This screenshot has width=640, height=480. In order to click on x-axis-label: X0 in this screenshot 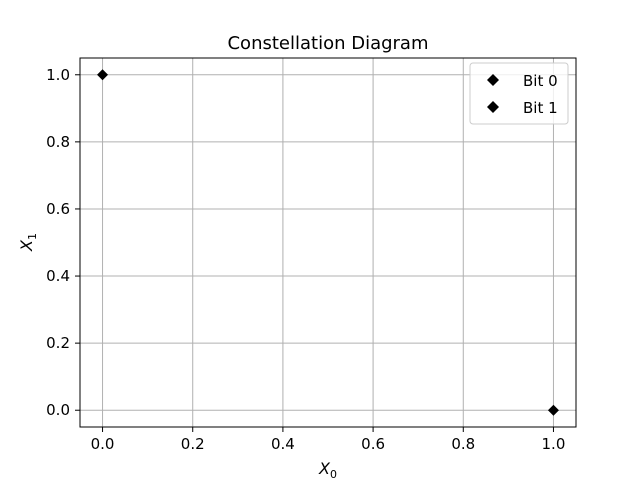, I will do `click(327, 469)`.